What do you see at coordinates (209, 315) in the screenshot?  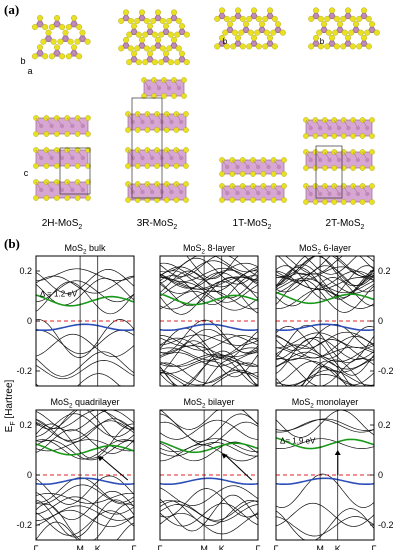 I see `band-panel-1: MoS2 8-layer` at bounding box center [209, 315].